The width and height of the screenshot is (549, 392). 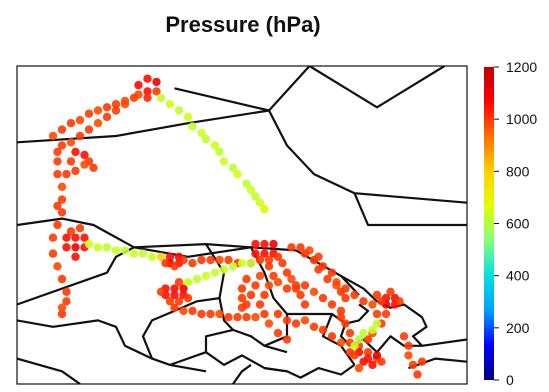 What do you see at coordinates (489, 223) in the screenshot?
I see `colorbar` at bounding box center [489, 223].